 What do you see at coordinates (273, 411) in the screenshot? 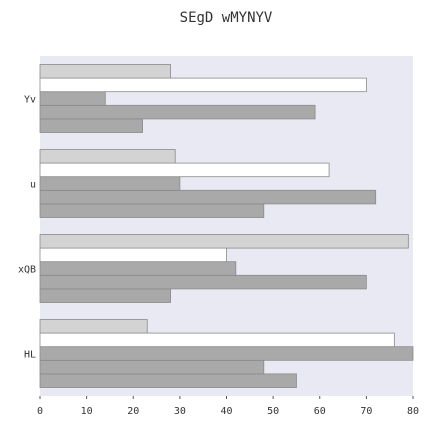
I see `x-tick-label: 50` at bounding box center [273, 411].